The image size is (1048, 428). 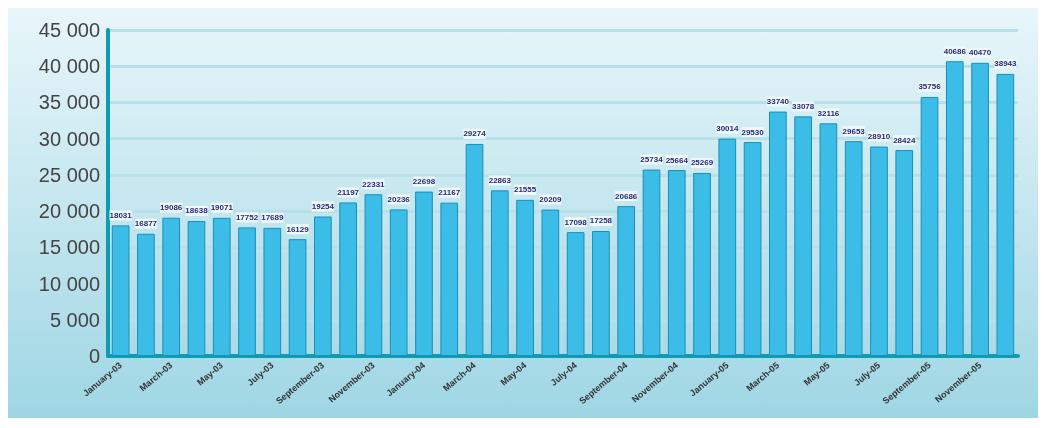 What do you see at coordinates (272, 218) in the screenshot?
I see `data-label: 17689` at bounding box center [272, 218].